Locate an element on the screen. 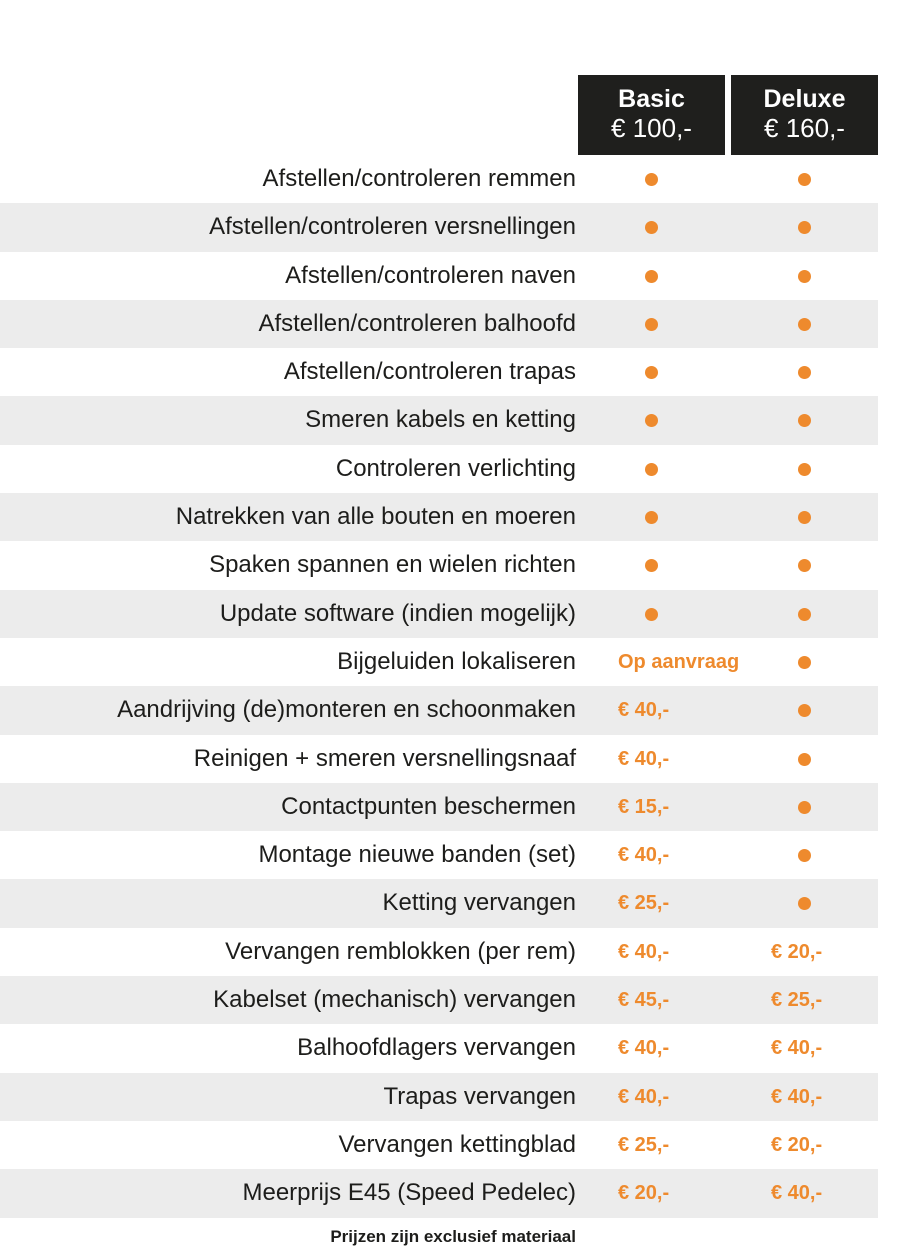  table-row: Afstellen/controleren versnellingen is located at coordinates (439, 227).